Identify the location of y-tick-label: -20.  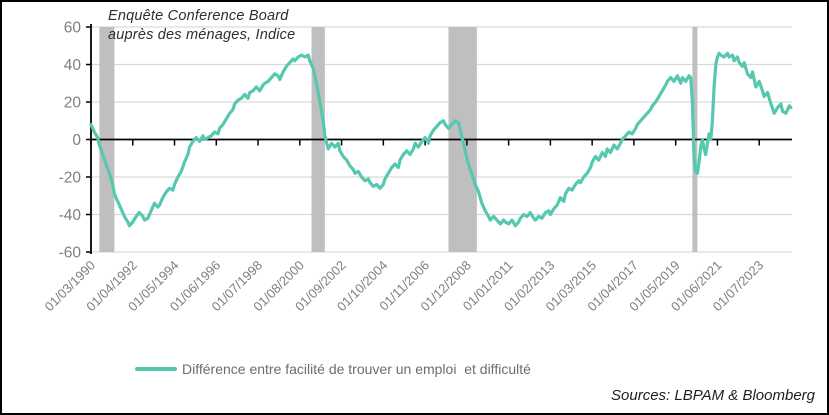
(70, 178).